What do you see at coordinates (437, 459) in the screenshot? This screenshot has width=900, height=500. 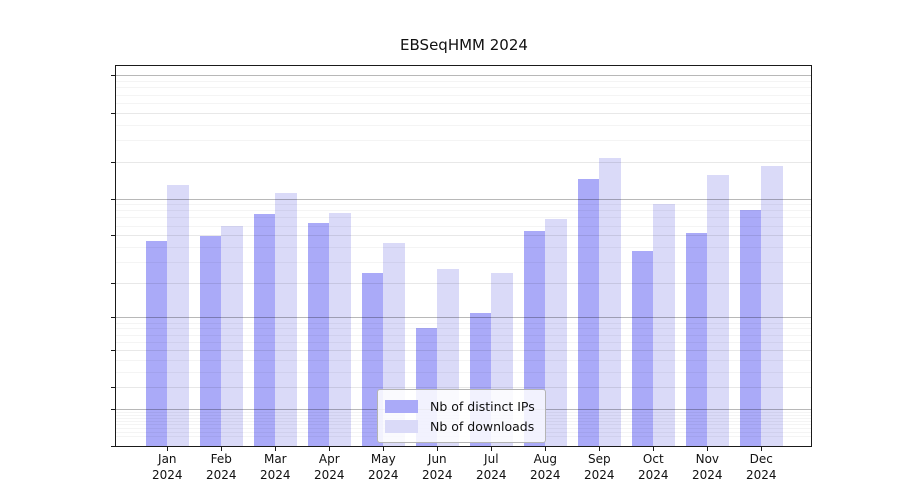 I see `month-name: Jun` at bounding box center [437, 459].